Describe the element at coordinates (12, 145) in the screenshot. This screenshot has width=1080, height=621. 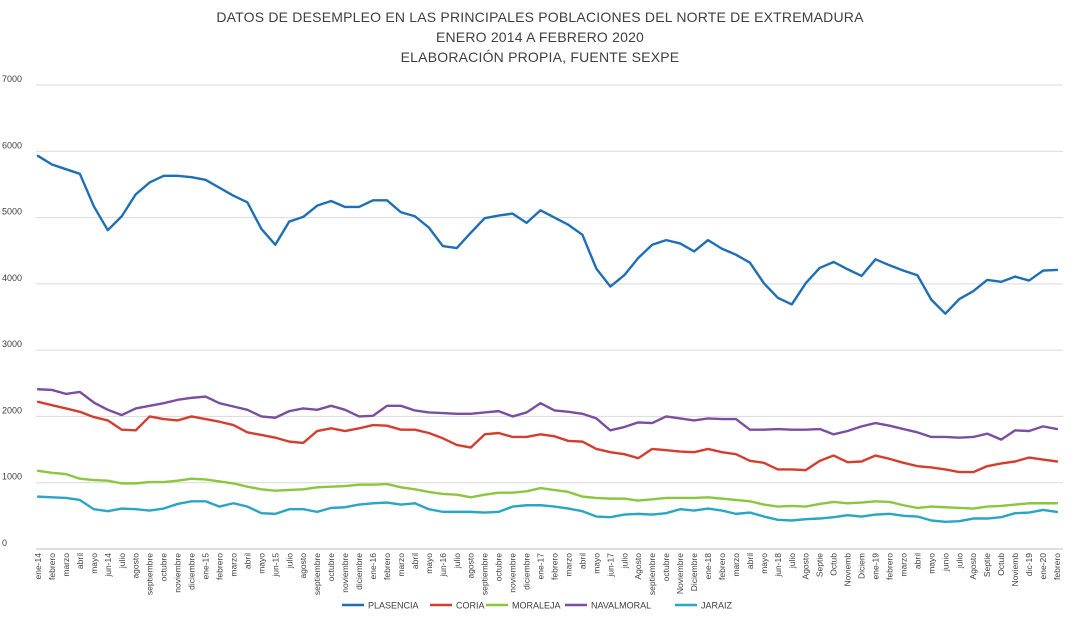
I see `y-tick-label: 6000` at that location.